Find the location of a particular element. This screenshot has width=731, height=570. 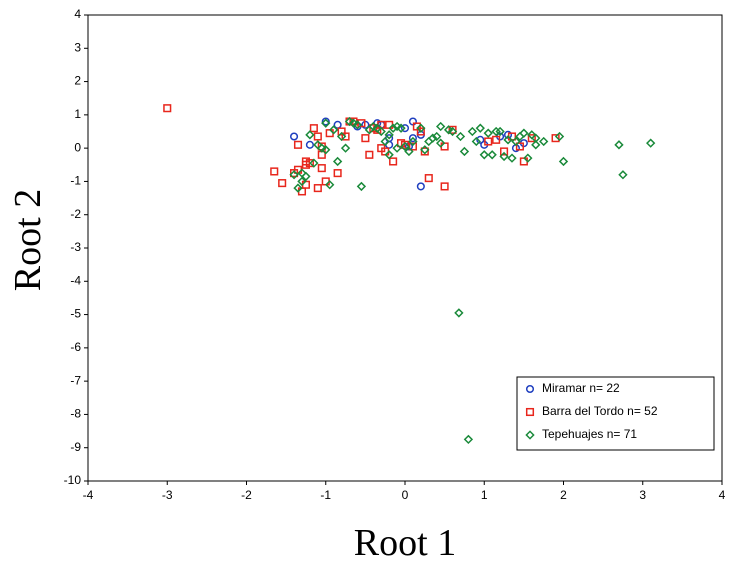

y-tick-label: -2 is located at coordinates (75, 214).